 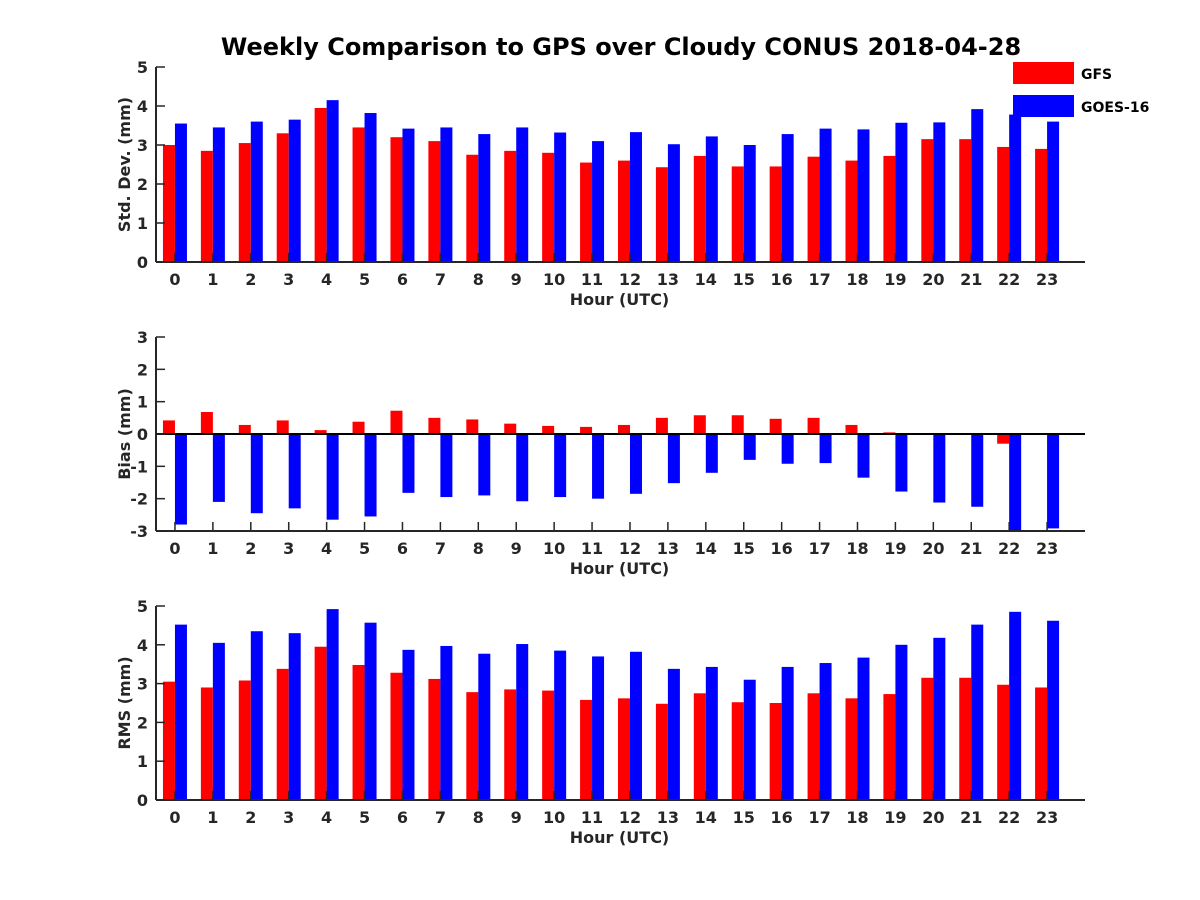 What do you see at coordinates (139, 499) in the screenshot?
I see `y-tick-label: -2` at bounding box center [139, 499].